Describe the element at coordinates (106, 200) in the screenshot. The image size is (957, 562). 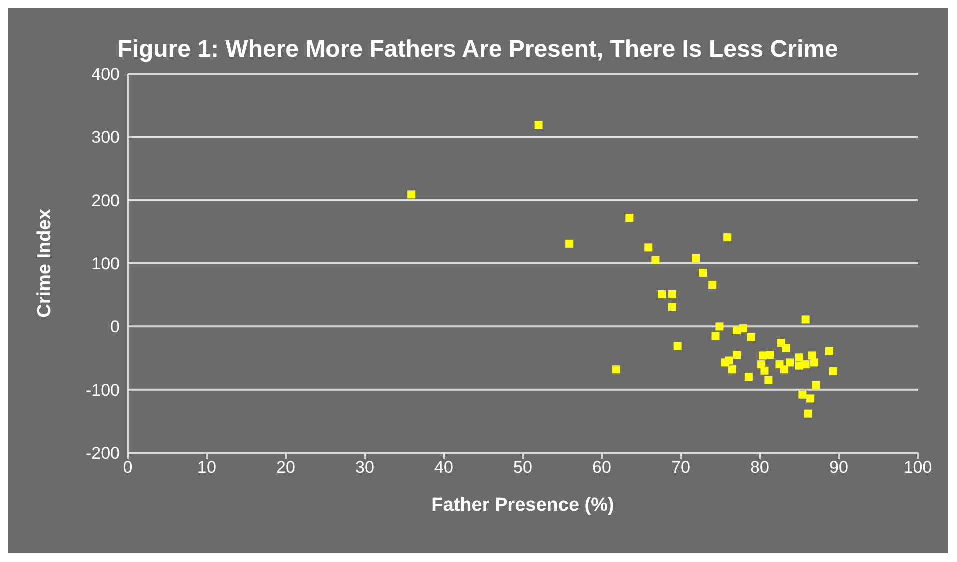
I see `y-tick-label: 200` at that location.